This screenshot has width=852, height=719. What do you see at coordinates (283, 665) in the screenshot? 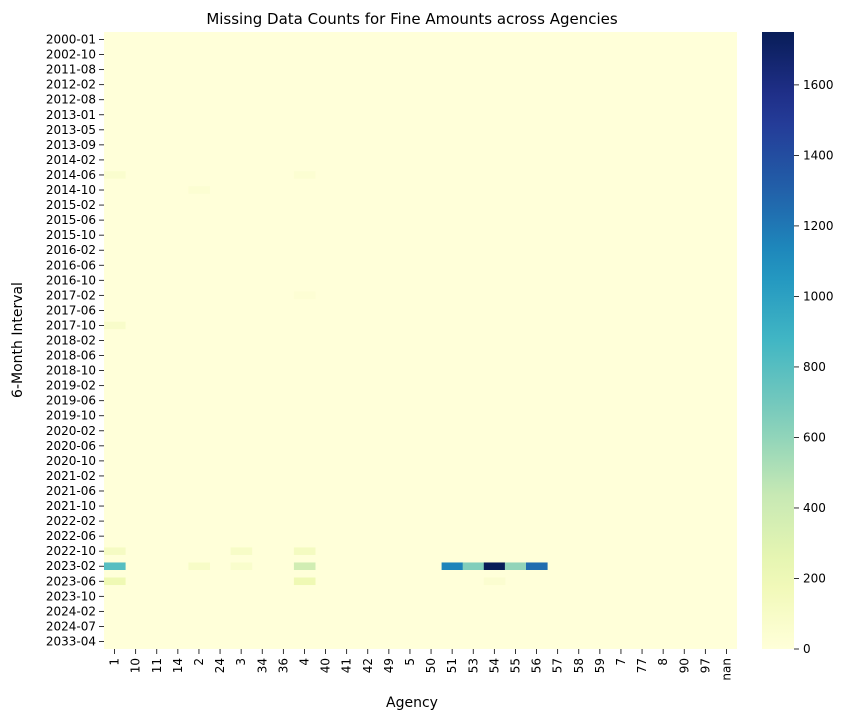
I see `x-tick-label: 36` at bounding box center [283, 665].